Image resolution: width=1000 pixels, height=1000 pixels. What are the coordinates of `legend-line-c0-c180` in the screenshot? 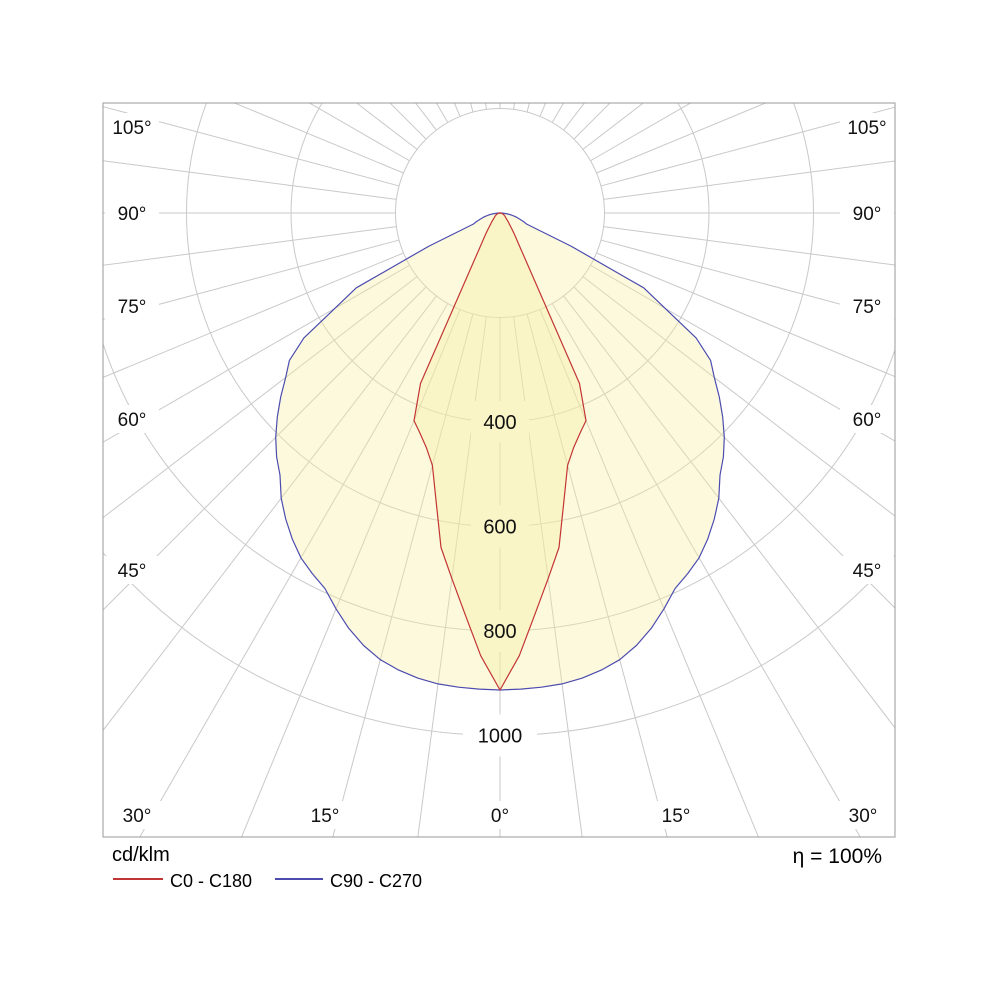 It's located at (138, 879).